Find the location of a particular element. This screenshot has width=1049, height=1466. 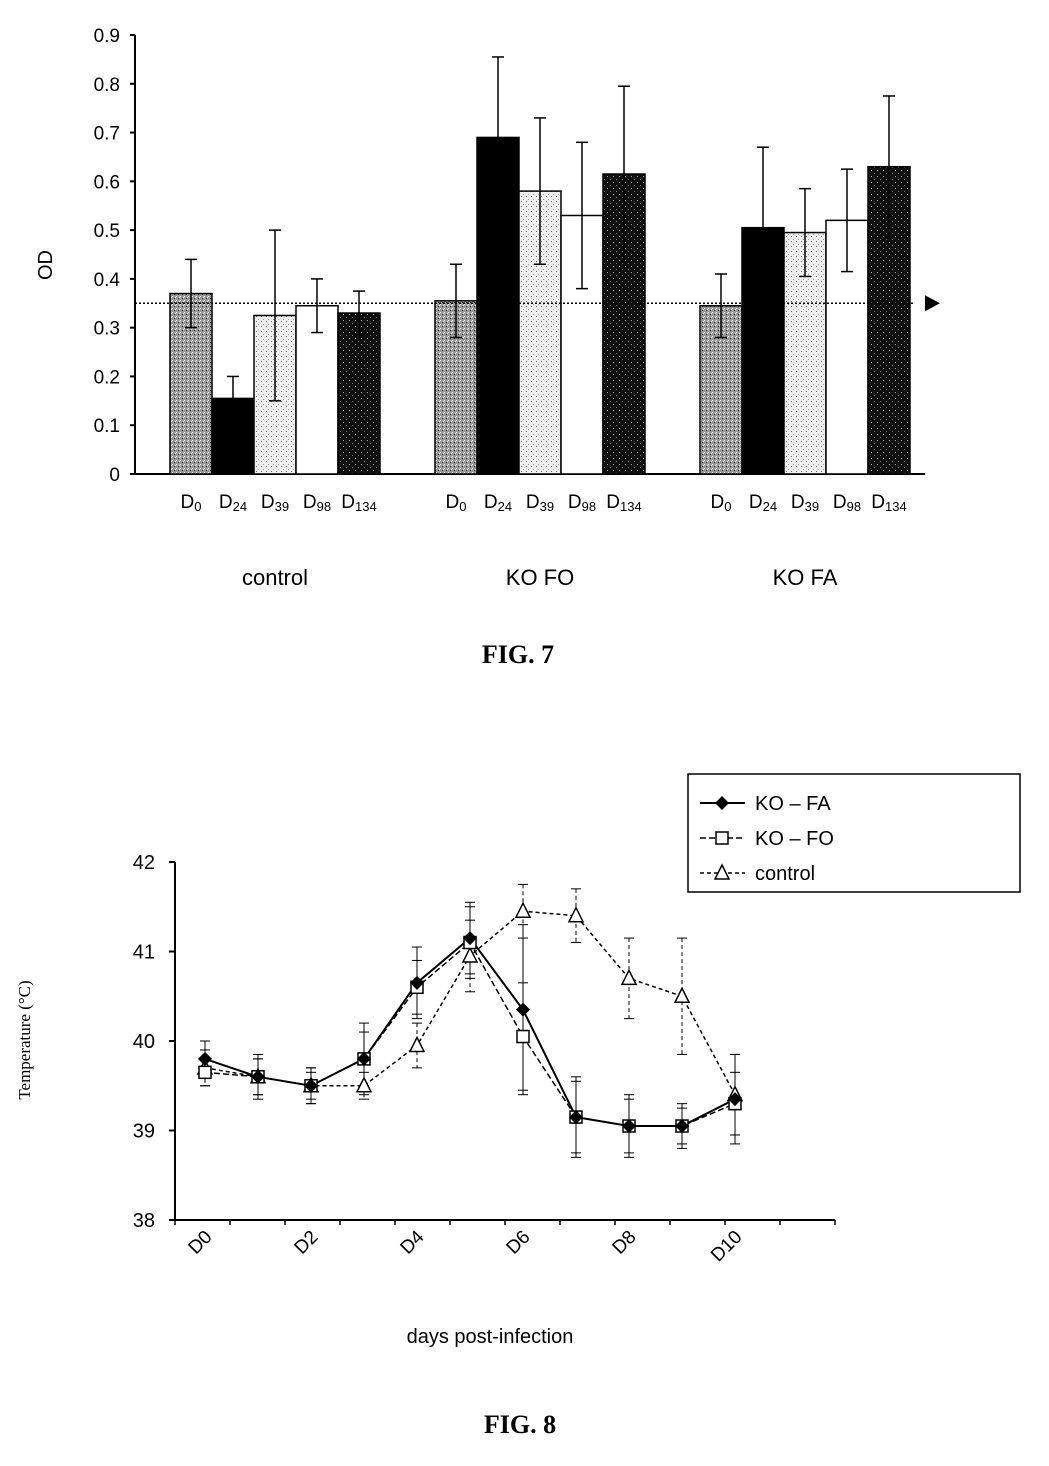

y-axis-label: Temperature (°C) is located at coordinates (24, 1039).